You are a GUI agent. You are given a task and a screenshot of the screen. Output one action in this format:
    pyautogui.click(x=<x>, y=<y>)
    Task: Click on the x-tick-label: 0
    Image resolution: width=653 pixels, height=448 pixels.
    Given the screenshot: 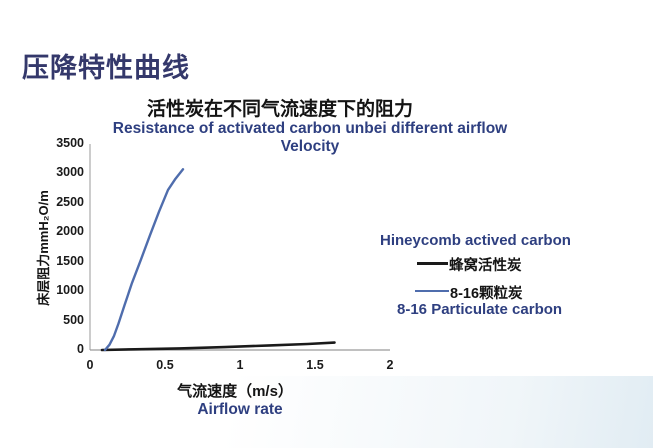 What is the action you would take?
    pyautogui.click(x=90, y=365)
    